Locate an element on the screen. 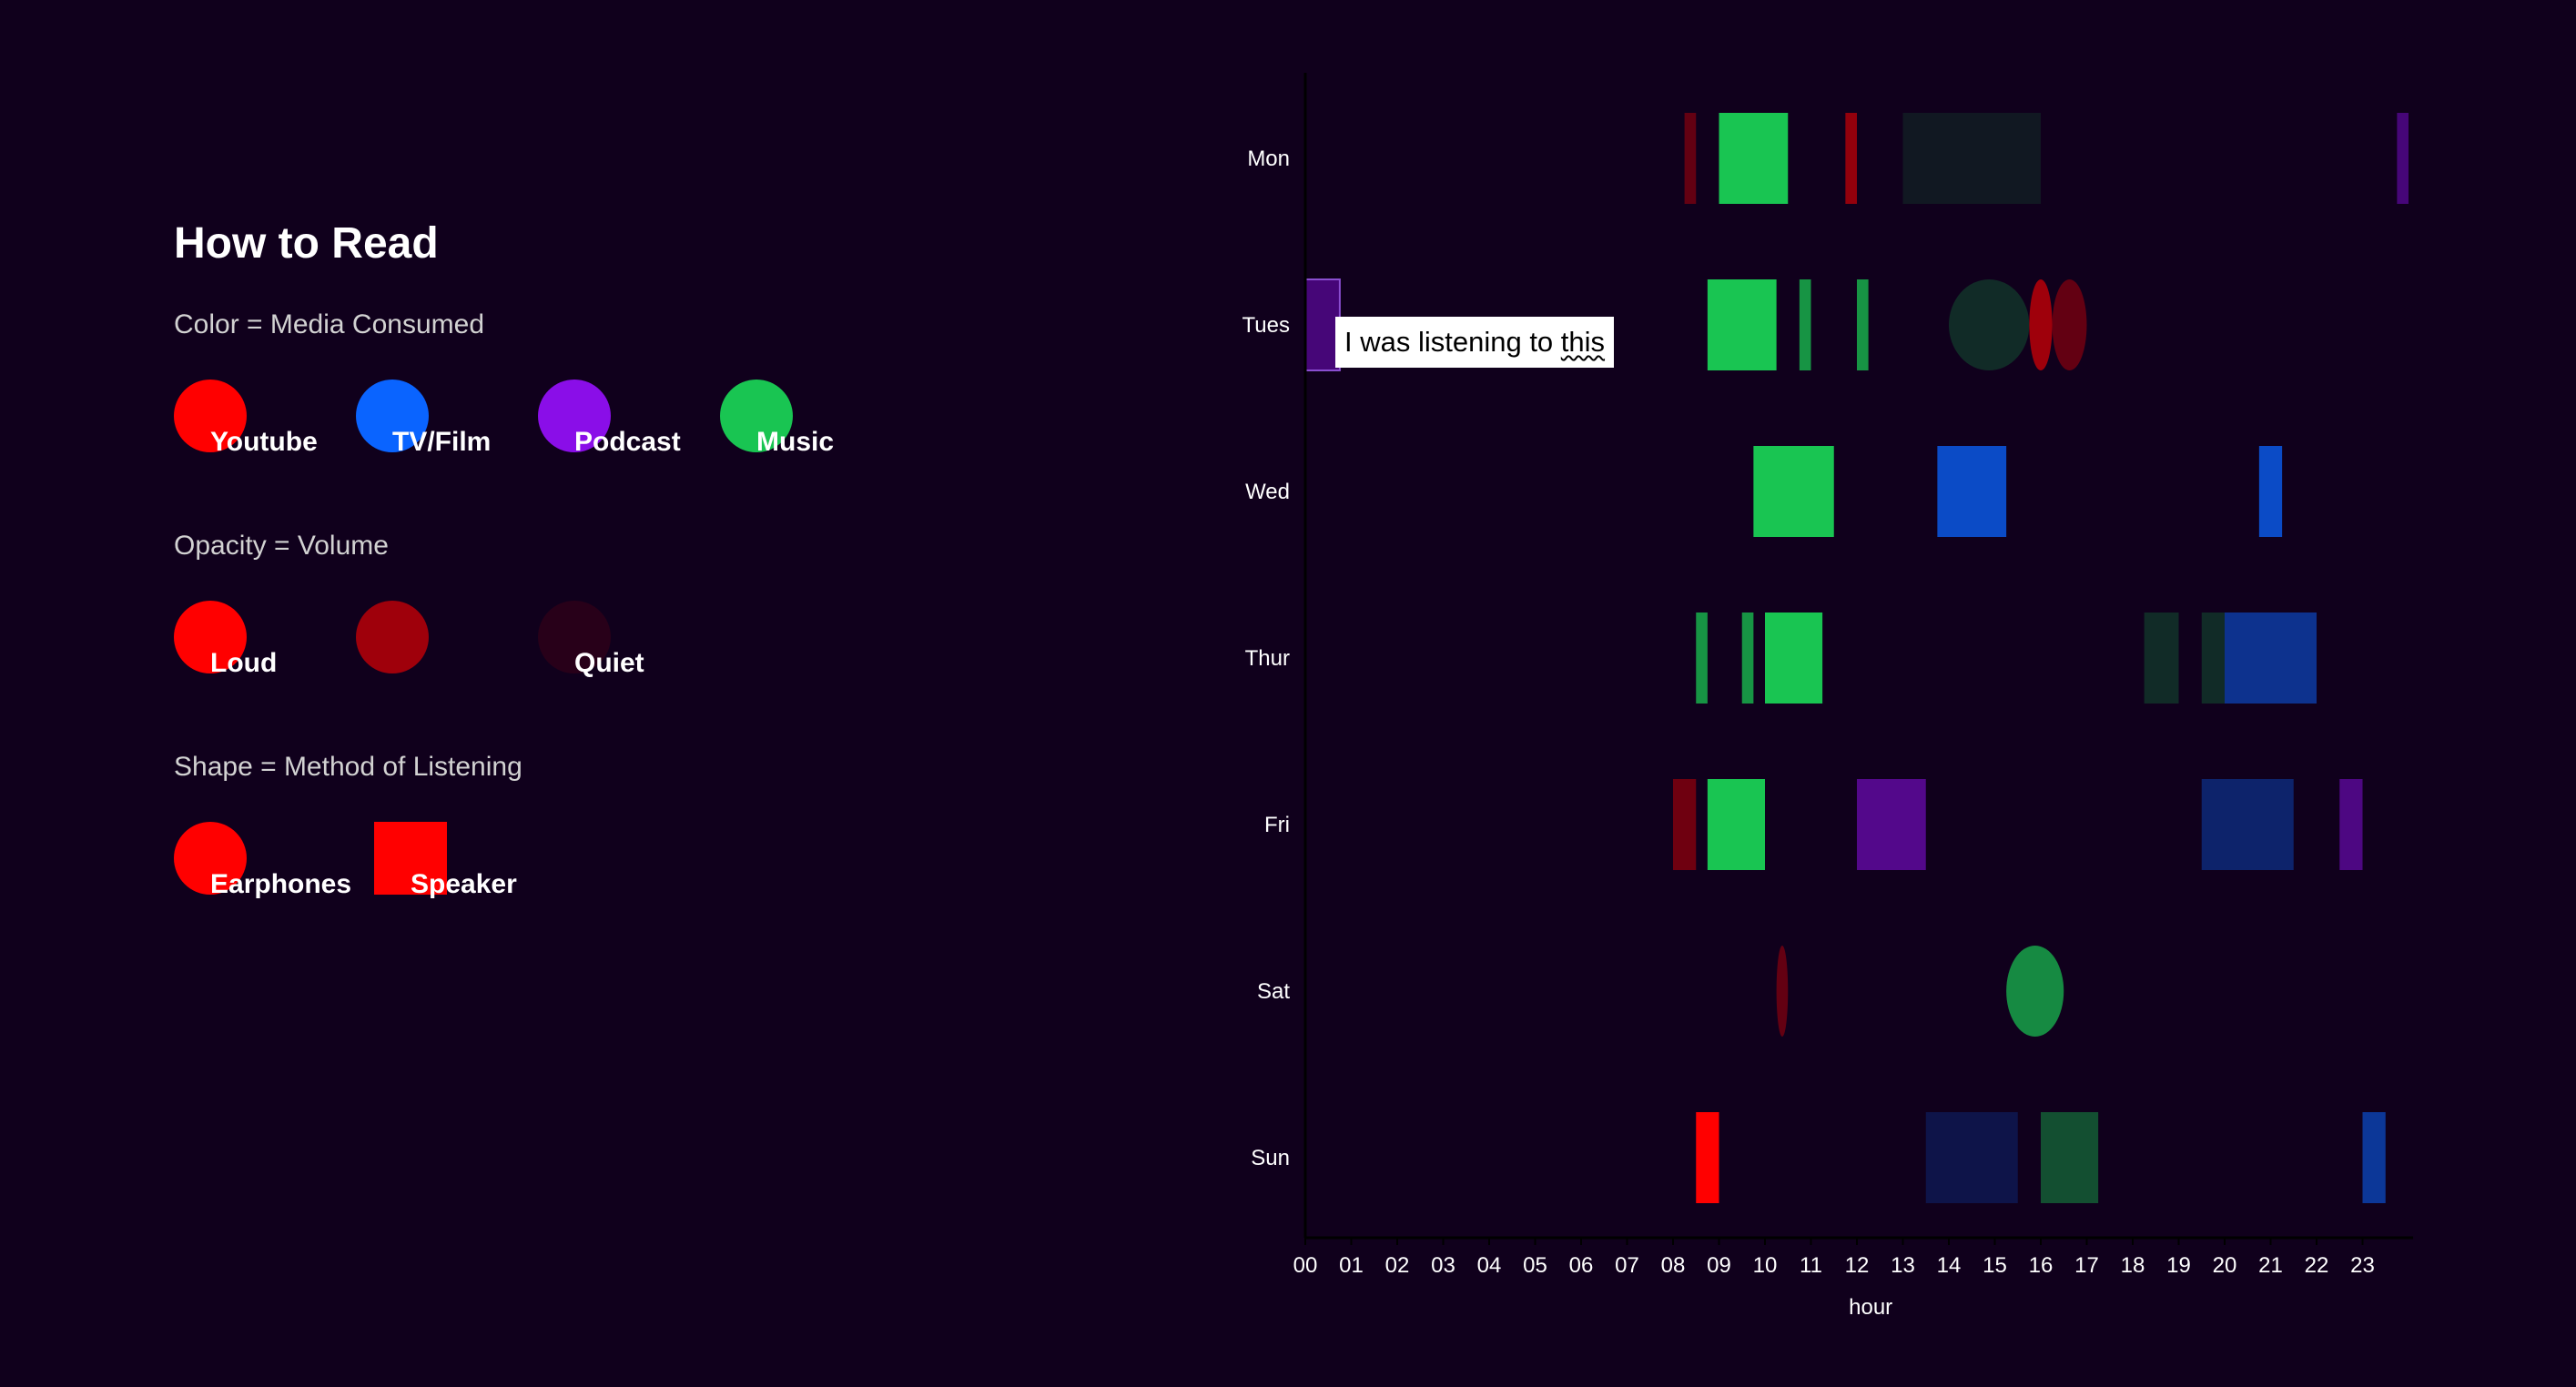 Image resolution: width=2576 pixels, height=1387 pixels. x-tick-label: 04 is located at coordinates (1489, 1265).